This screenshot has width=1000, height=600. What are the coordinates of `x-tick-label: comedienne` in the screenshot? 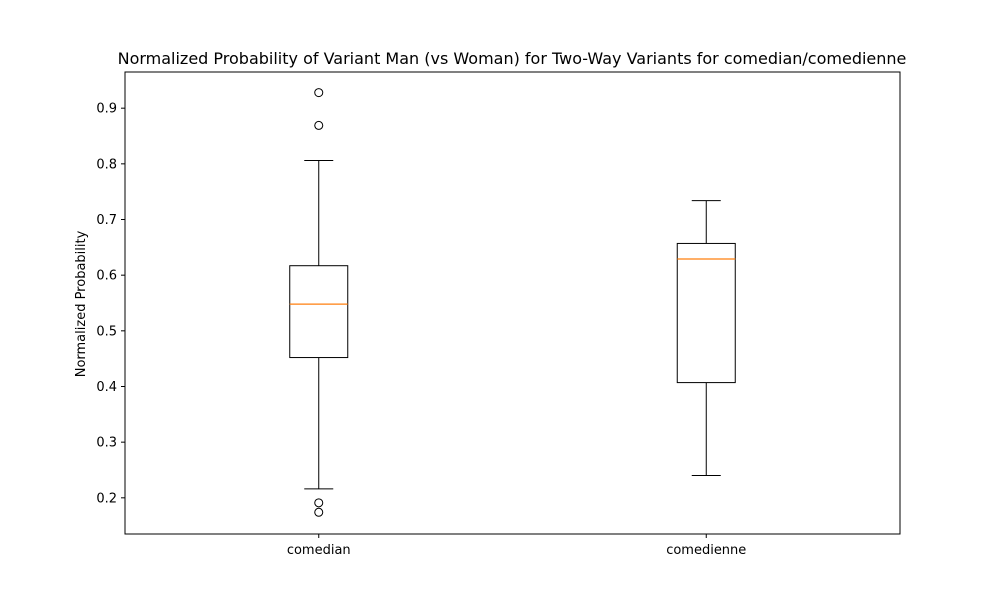 It's located at (706, 550).